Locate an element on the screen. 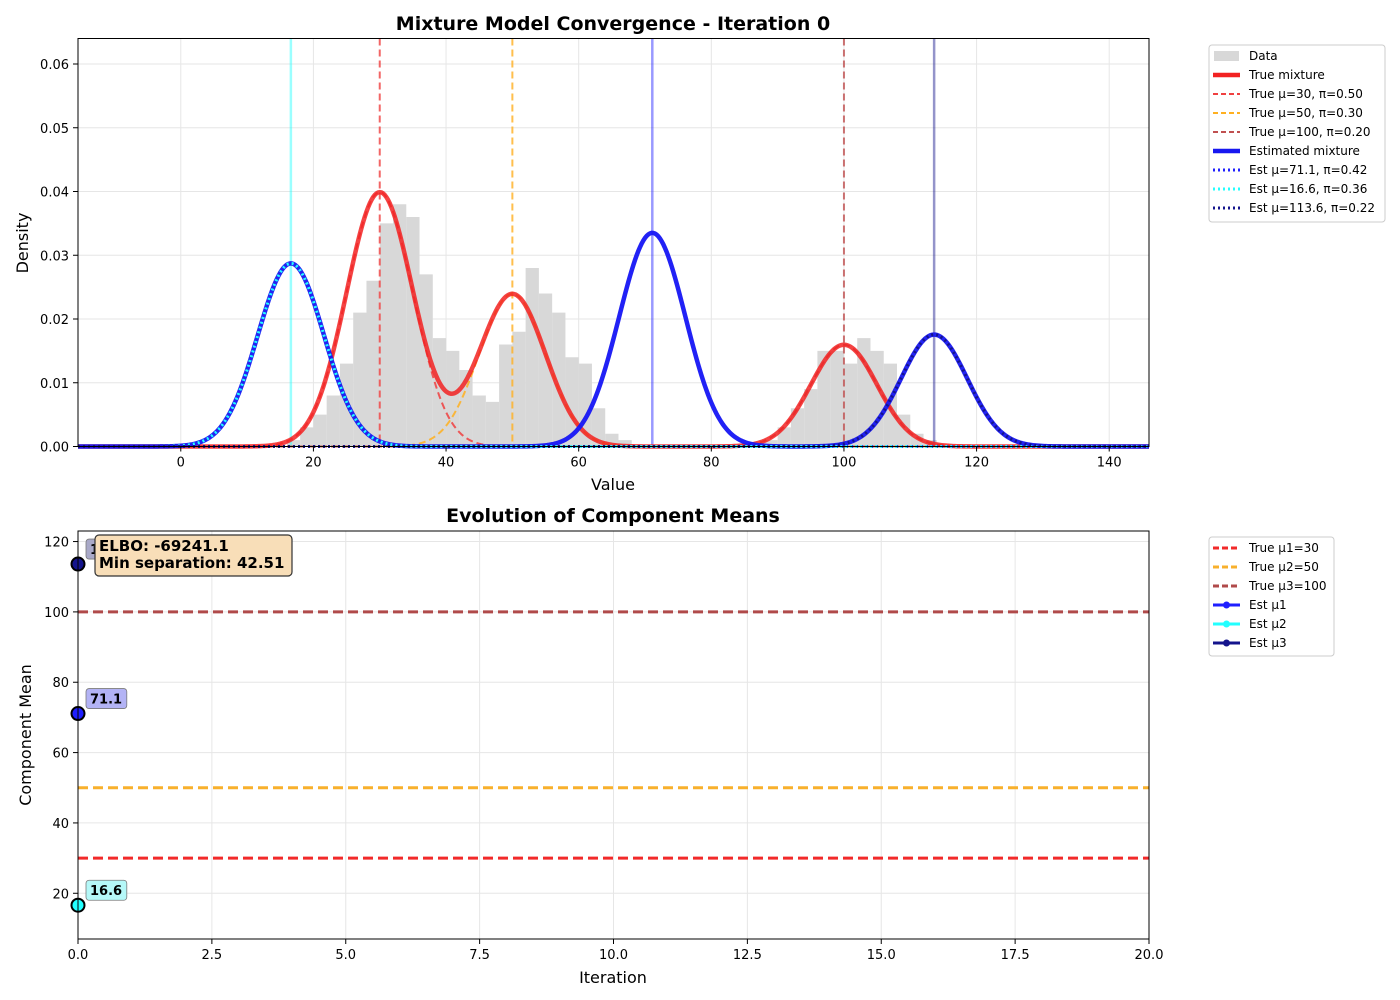  density-x-axis-label: Value is located at coordinates (613, 484).